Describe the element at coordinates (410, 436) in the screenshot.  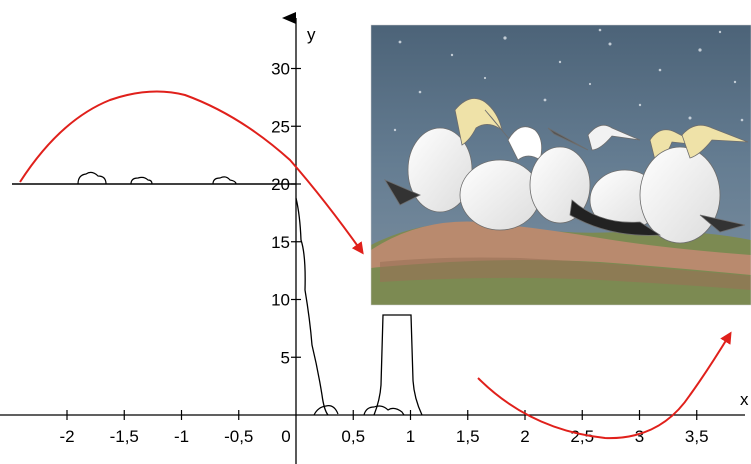
I see `x-tick-label: 1` at that location.